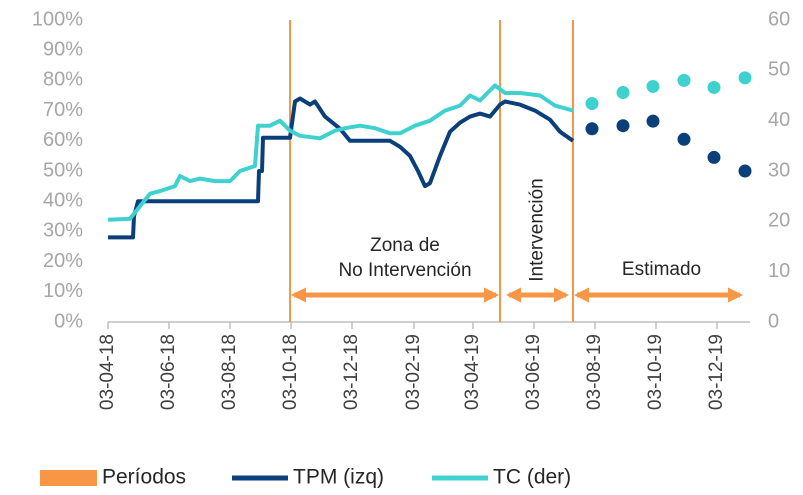  I want to click on x-tick-label: 03-08-18, so click(229, 372).